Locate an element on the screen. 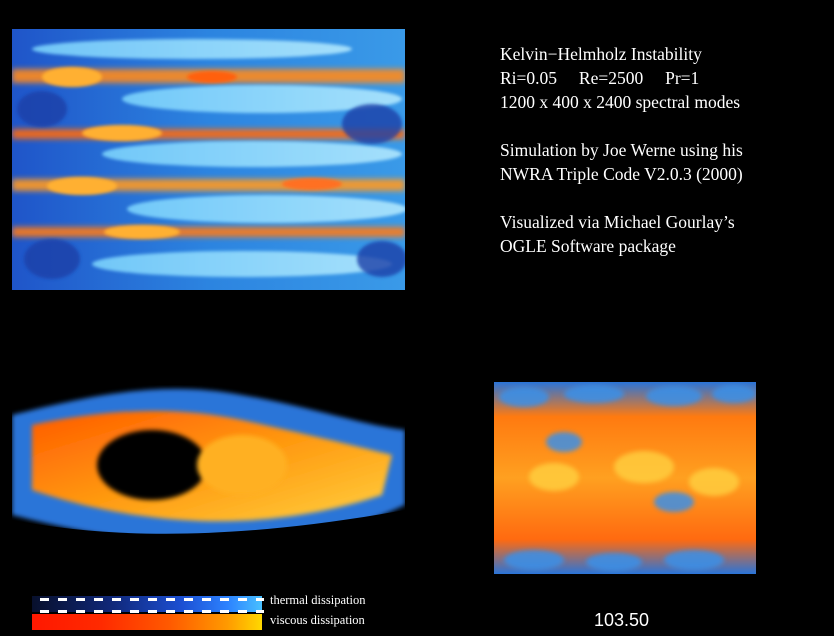 The height and width of the screenshot is (636, 834). color-legend is located at coordinates (152, 611).